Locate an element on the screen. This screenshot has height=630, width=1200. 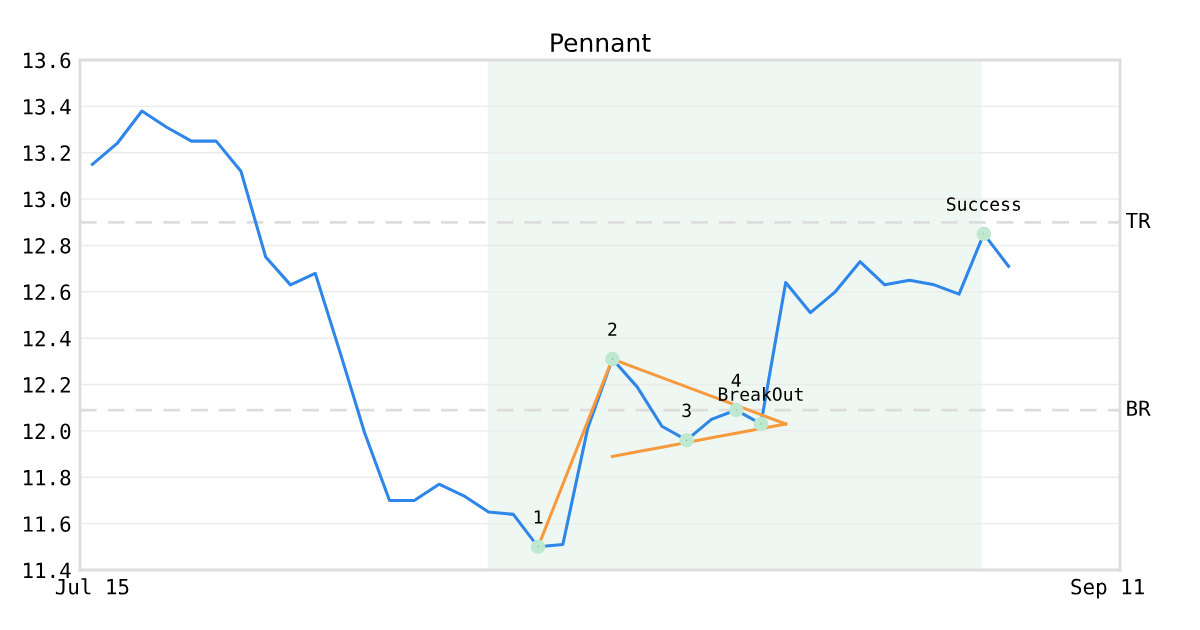
y-tick-label: 11.6 is located at coordinates (47, 524).